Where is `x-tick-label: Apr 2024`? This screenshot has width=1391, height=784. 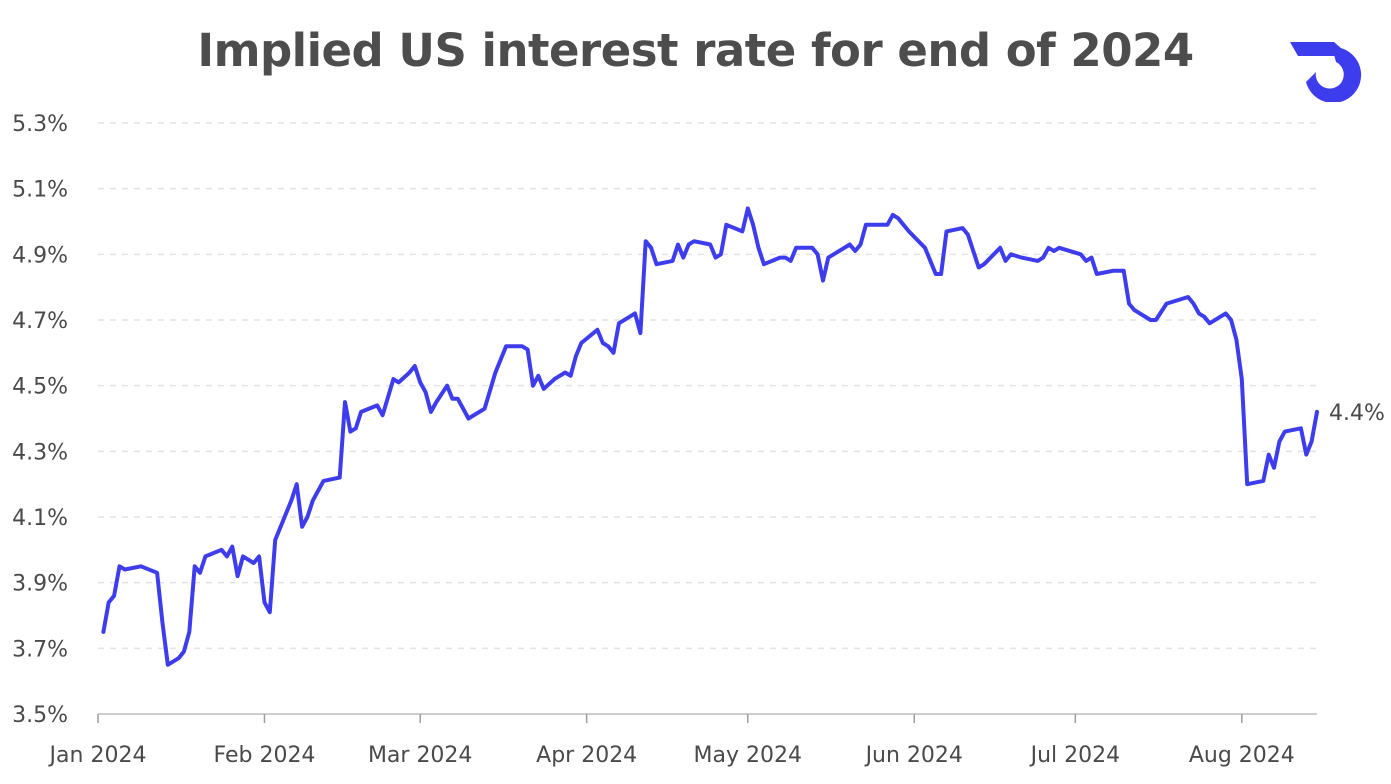 x-tick-label: Apr 2024 is located at coordinates (586, 755).